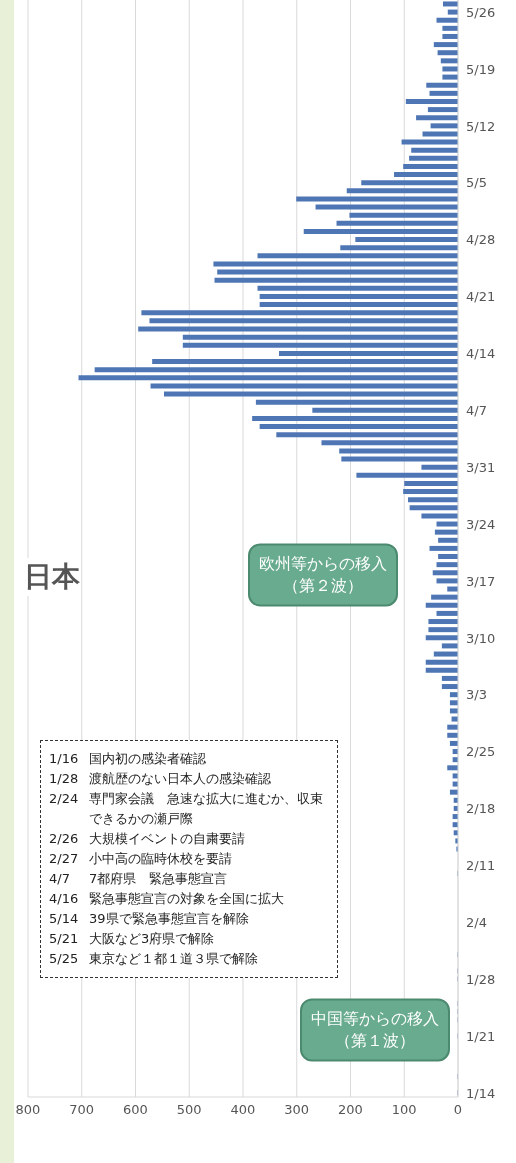 Image resolution: width=516 pixels, height=1163 pixels. Describe the element at coordinates (297, 1110) in the screenshot. I see `x-tick-label: 300` at that location.